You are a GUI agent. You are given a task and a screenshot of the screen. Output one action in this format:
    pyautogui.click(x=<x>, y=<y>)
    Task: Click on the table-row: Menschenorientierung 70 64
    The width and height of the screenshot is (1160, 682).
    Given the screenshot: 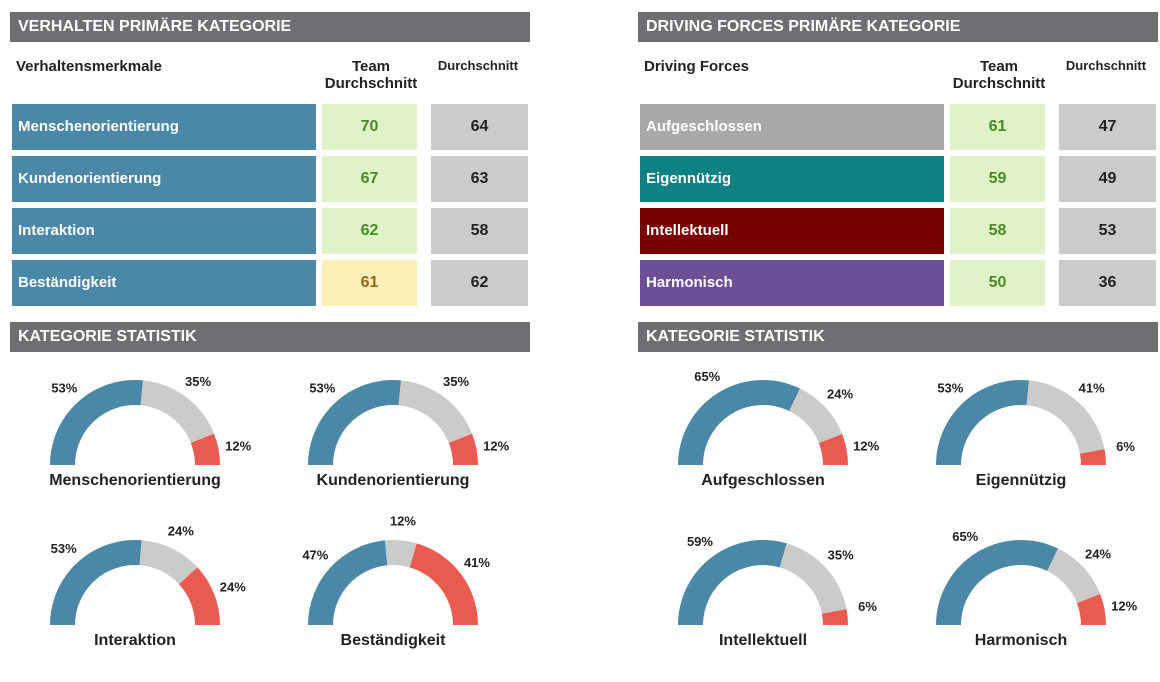 What is the action you would take?
    pyautogui.click(x=270, y=129)
    